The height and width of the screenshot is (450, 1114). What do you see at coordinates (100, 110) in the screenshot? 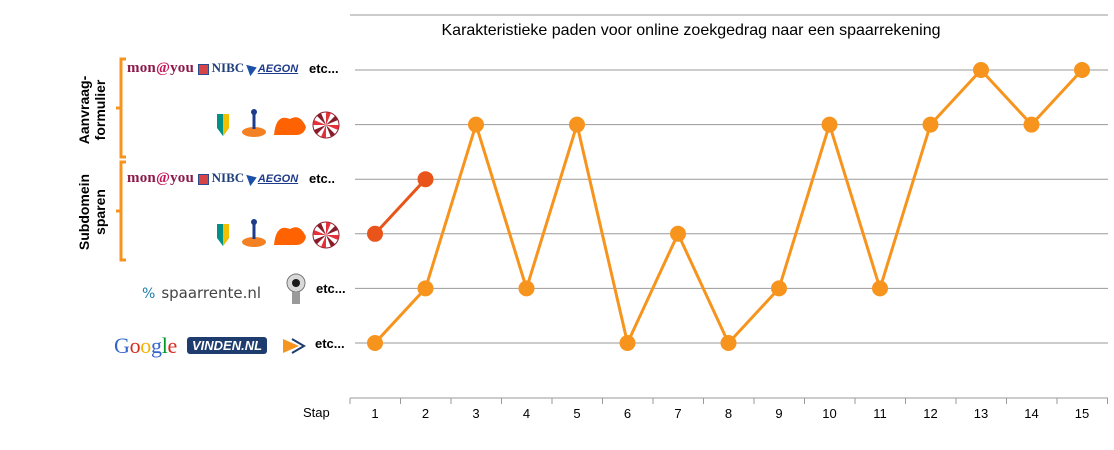
I see `group-label-aanvraag-line2: formulier` at bounding box center [100, 110].